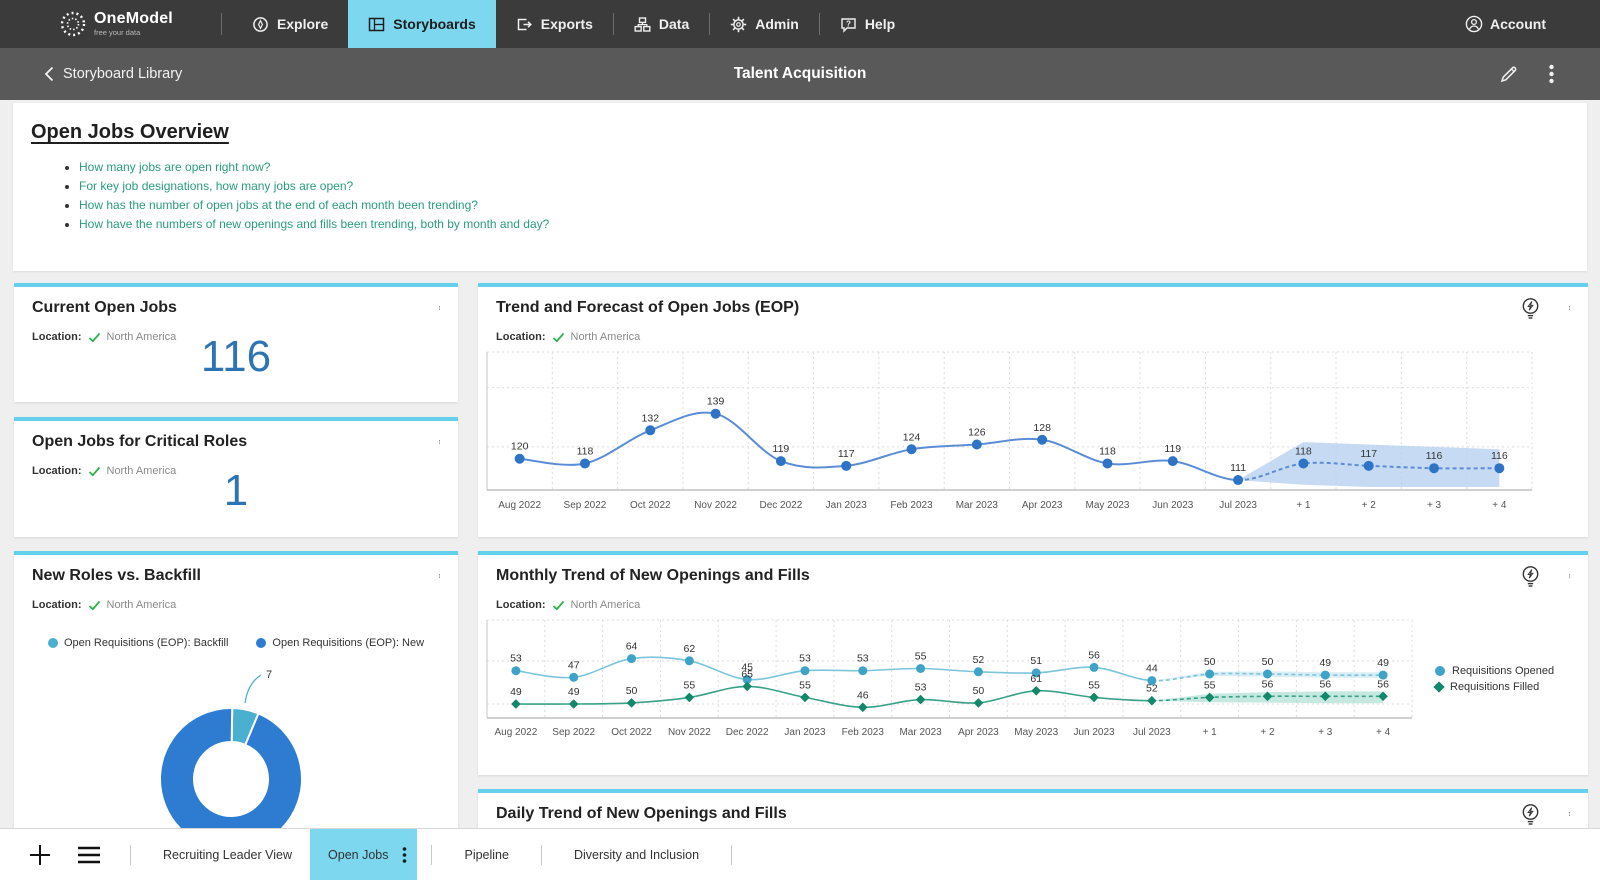 Image resolution: width=1600 pixels, height=880 pixels. Describe the element at coordinates (486, 854) in the screenshot. I see `tab-pipeline: Pipeline` at that location.